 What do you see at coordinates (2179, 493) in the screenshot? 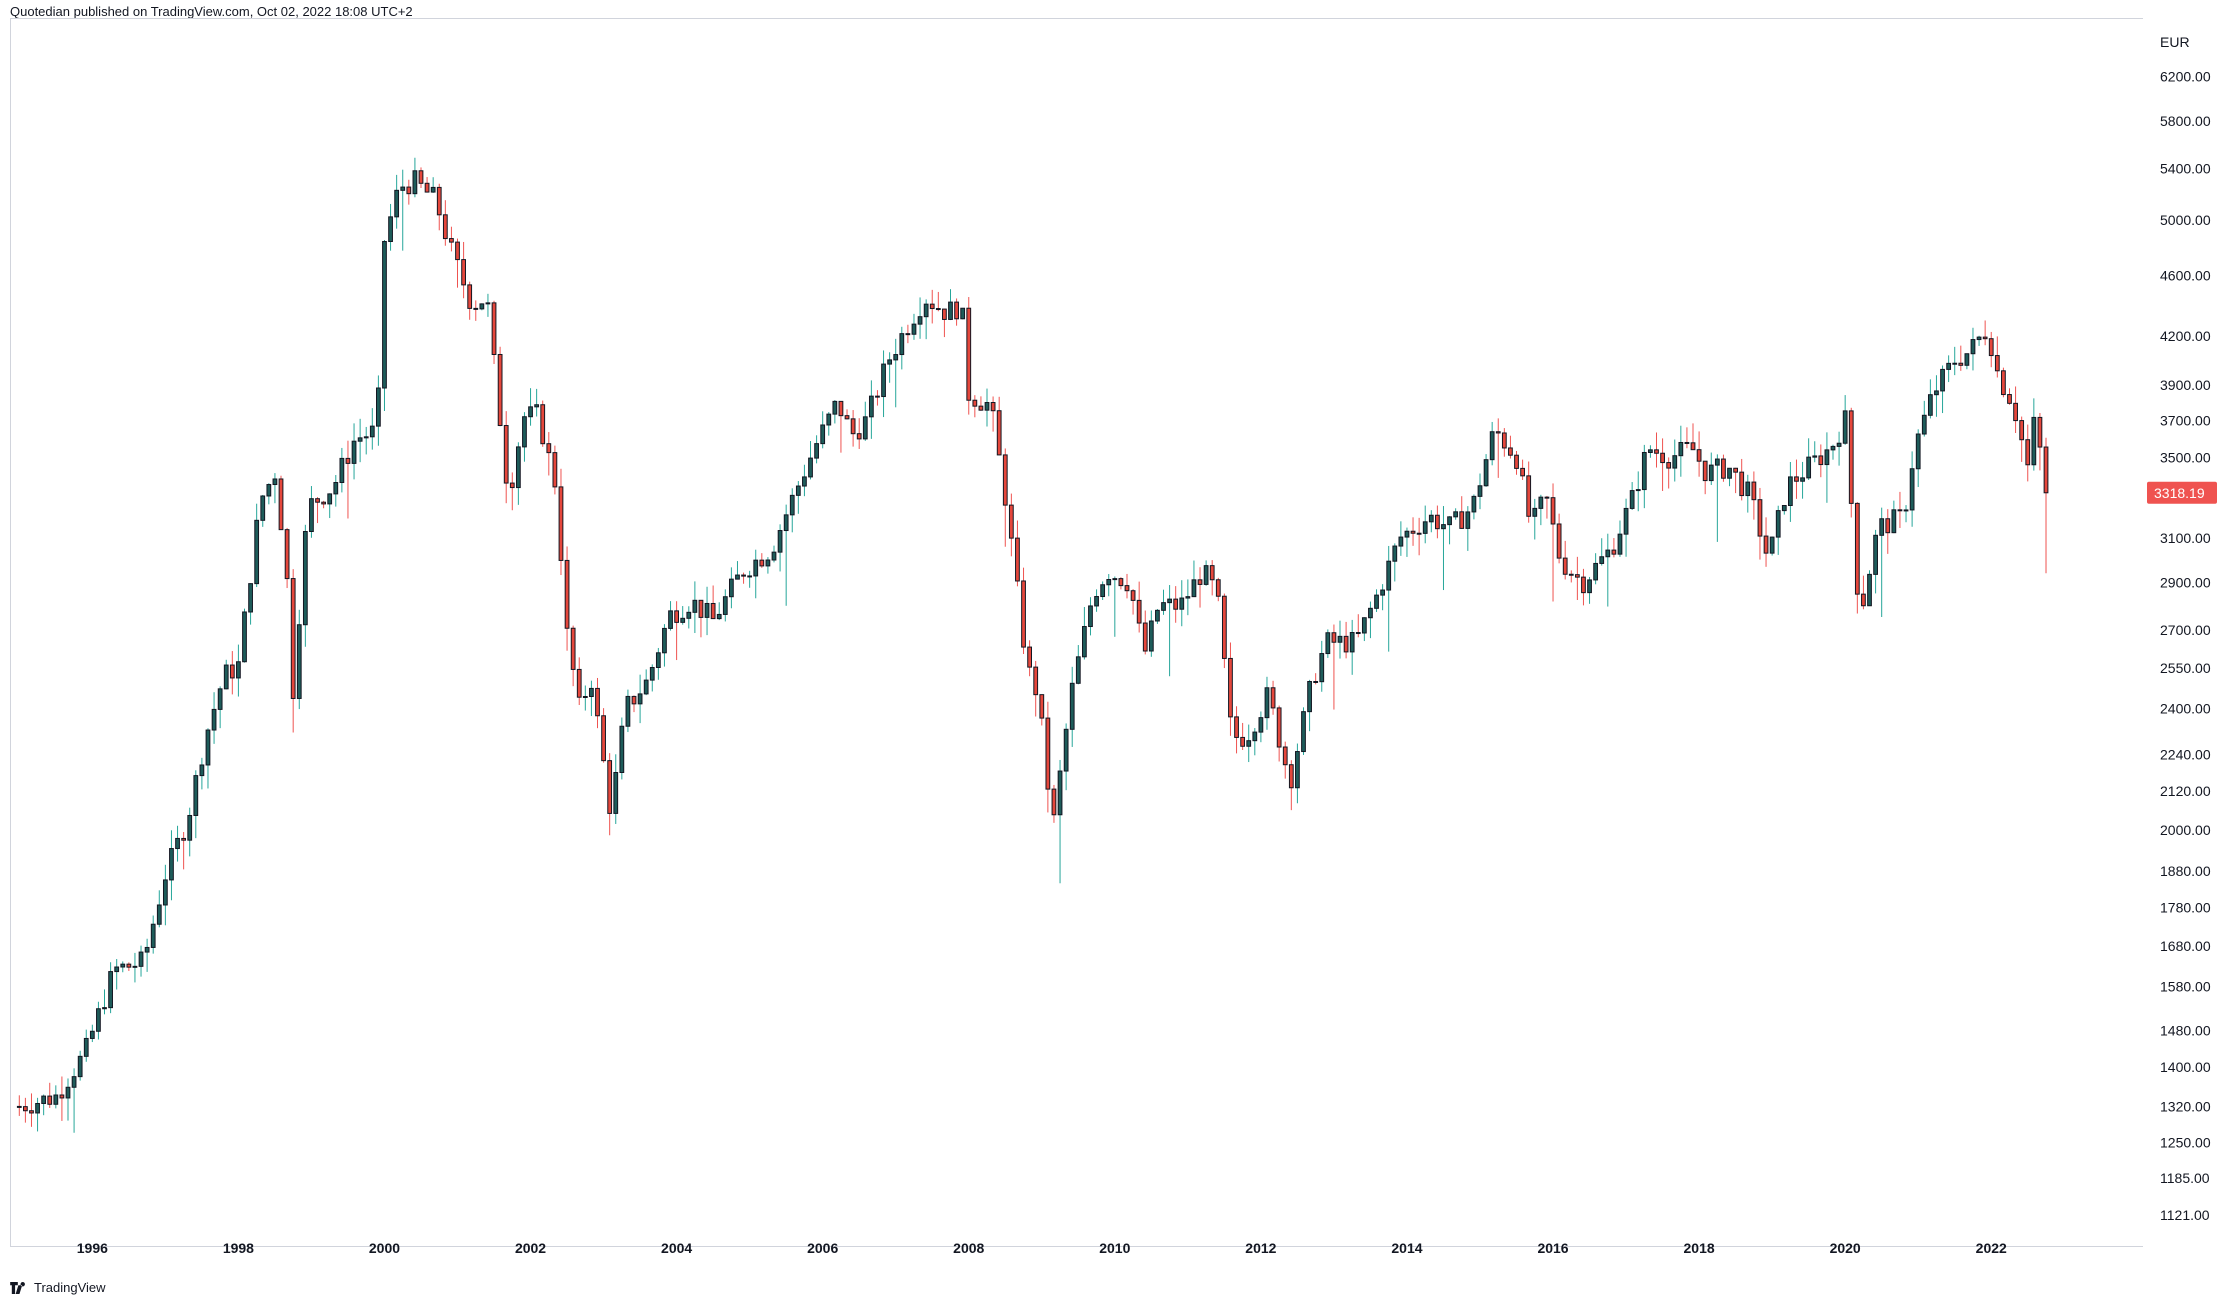
I see `last-price-label: 3318.19` at bounding box center [2179, 493].